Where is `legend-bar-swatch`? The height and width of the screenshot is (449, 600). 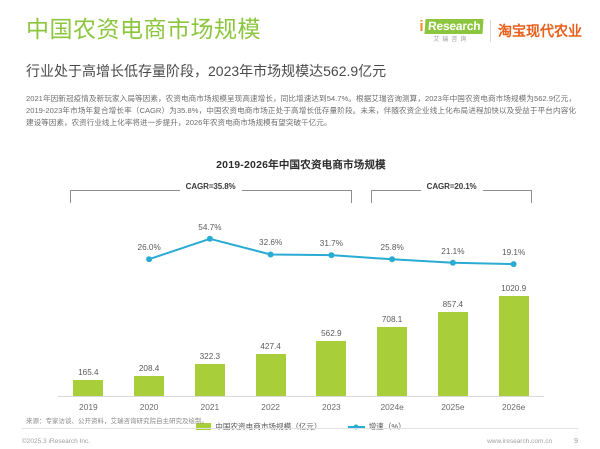
legend-bar-swatch is located at coordinates (204, 426).